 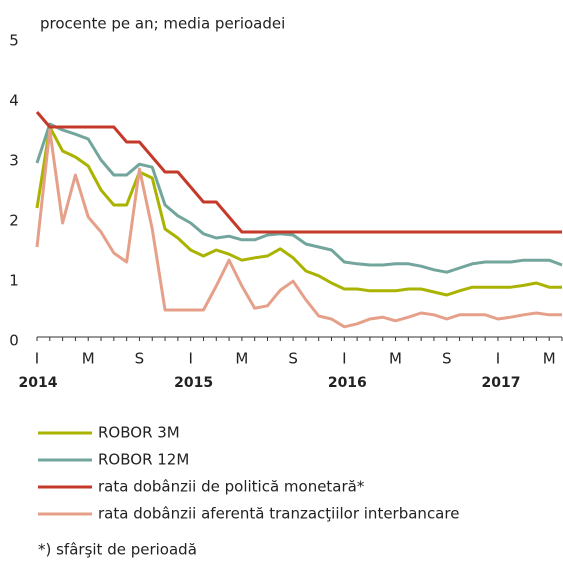 I want to click on y-tick-label: 4, so click(x=14, y=101).